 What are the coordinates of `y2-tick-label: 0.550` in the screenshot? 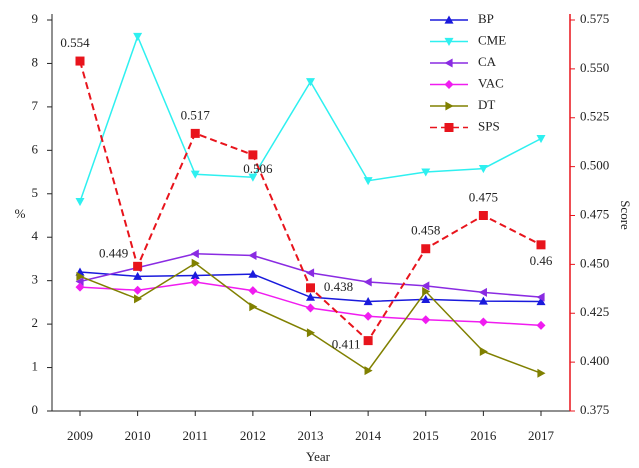 It's located at (594, 67).